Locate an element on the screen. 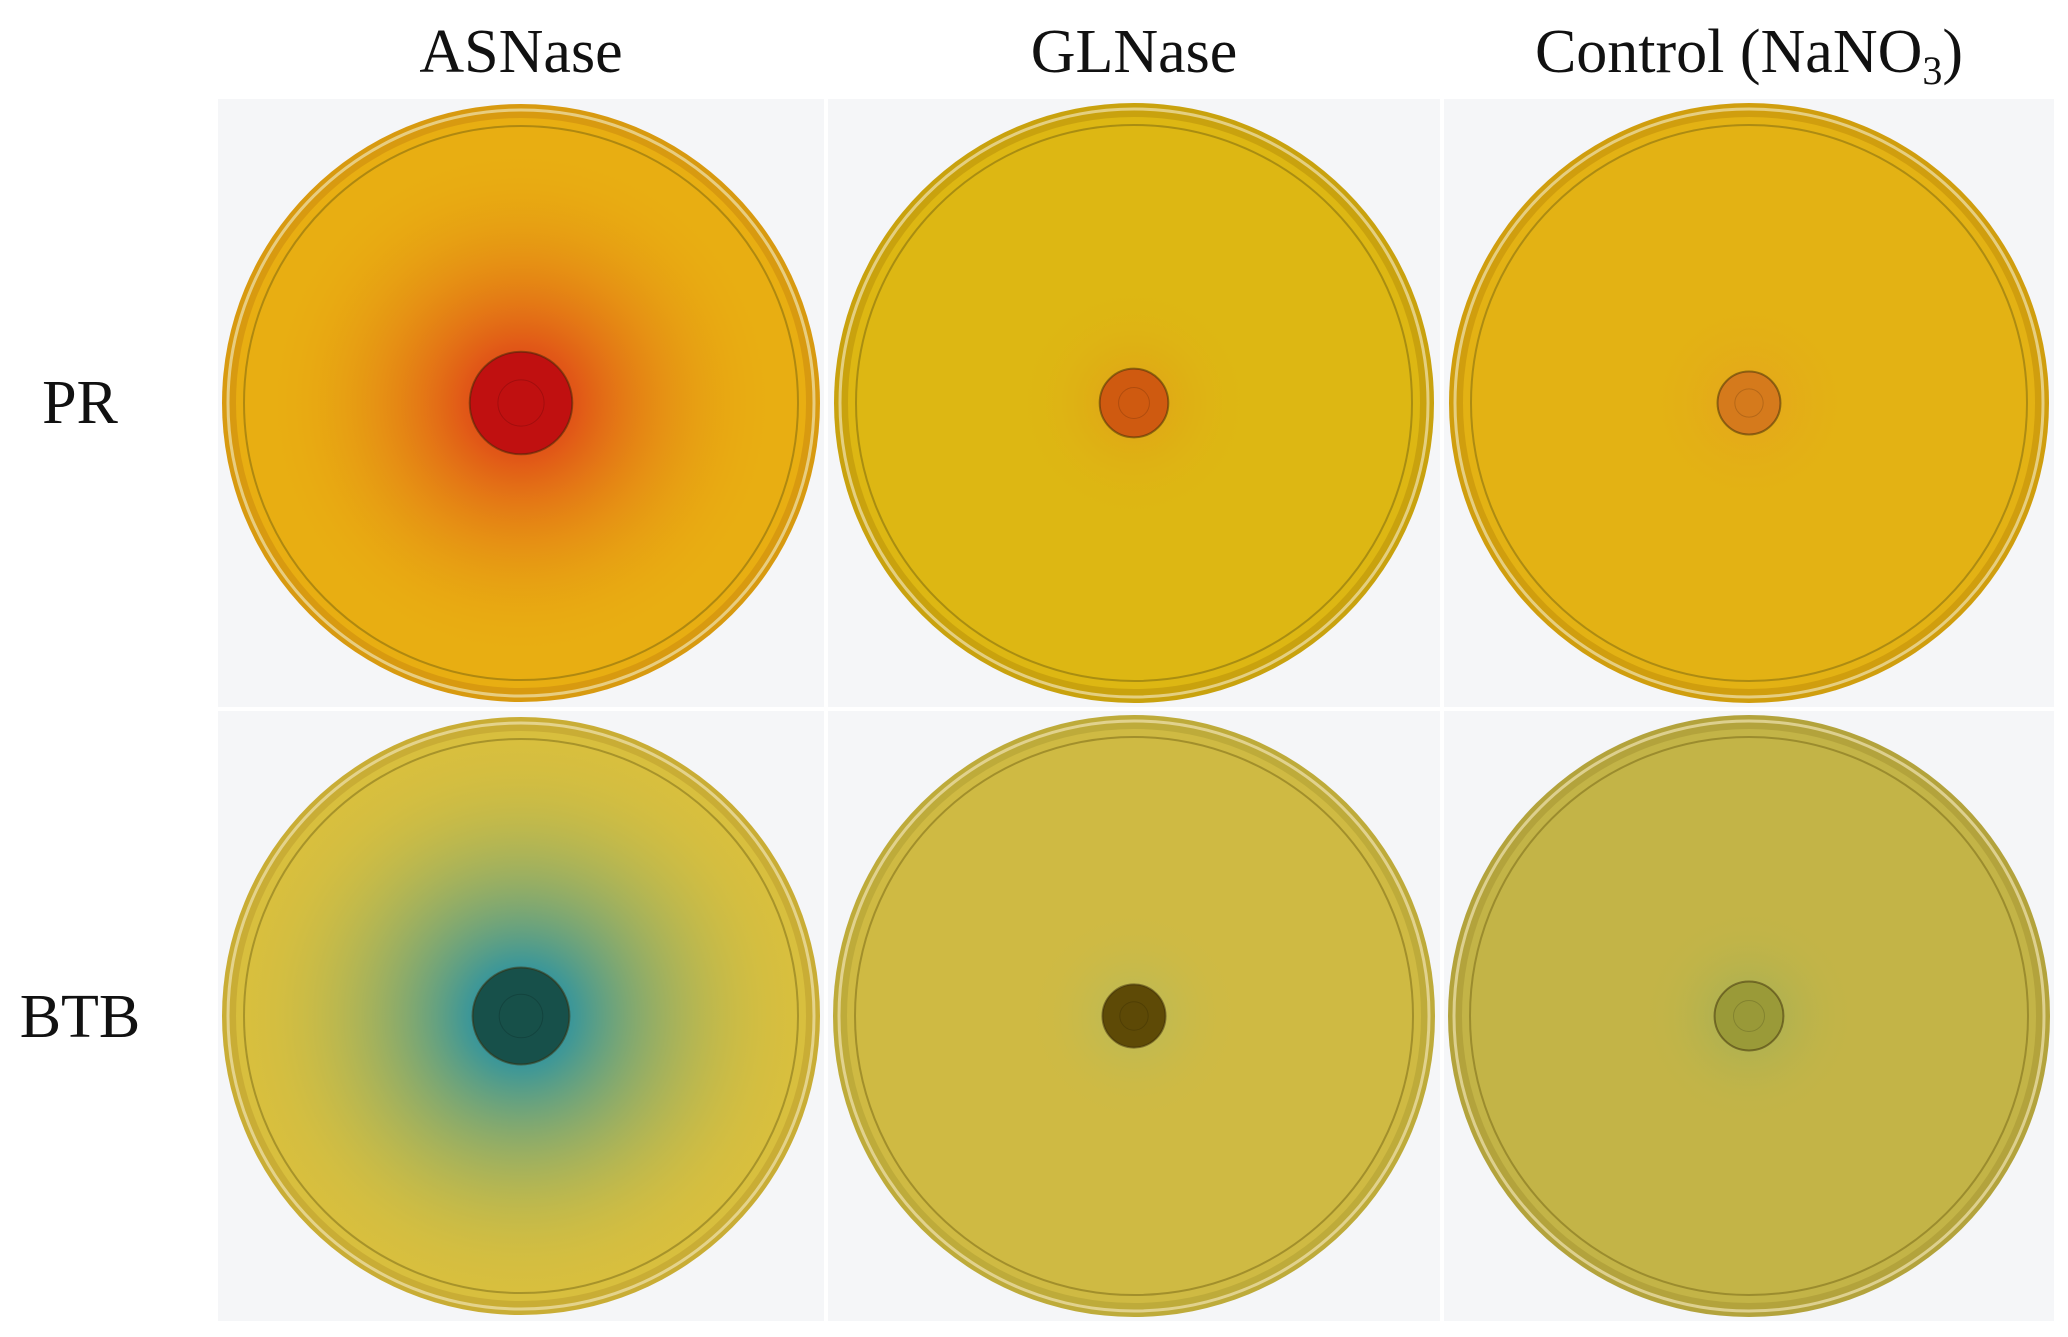 Image resolution: width=2068 pixels, height=1337 pixels. control-label-subscript: 3 is located at coordinates (1932, 70).